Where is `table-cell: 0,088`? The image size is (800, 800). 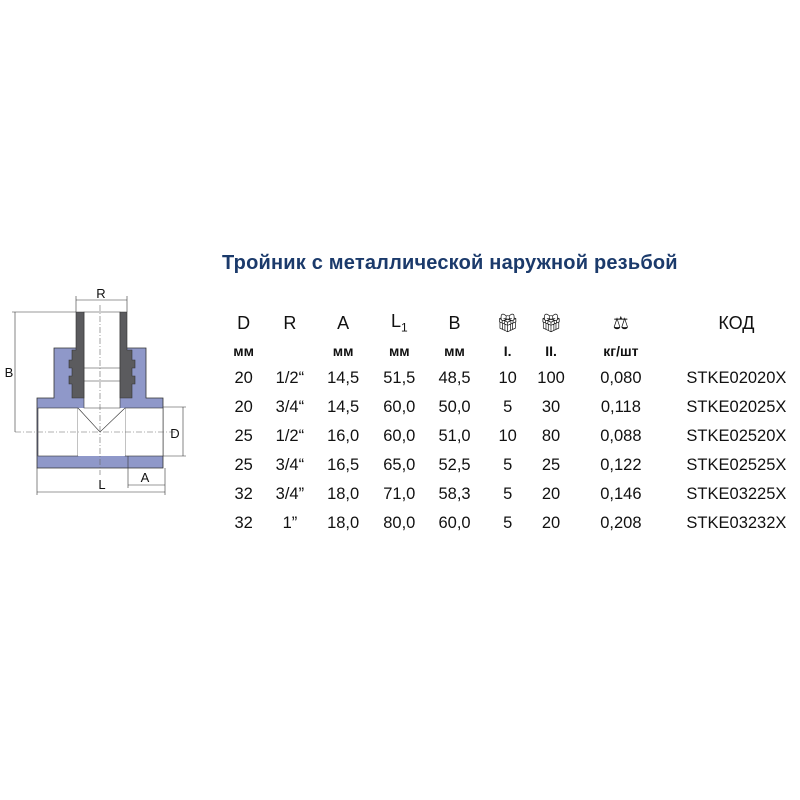 table-cell: 0,088 is located at coordinates (621, 436).